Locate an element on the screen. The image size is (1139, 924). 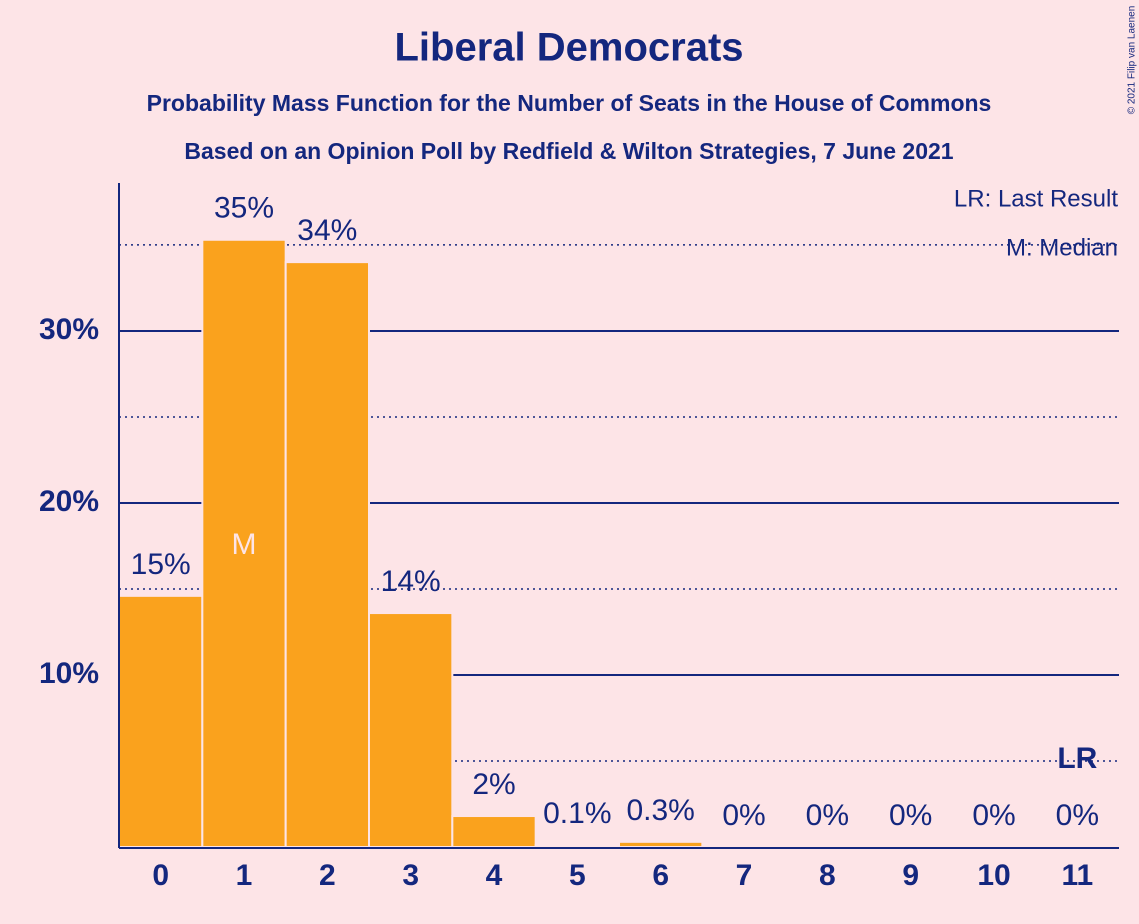
value-label: 14% is located at coordinates (411, 581).